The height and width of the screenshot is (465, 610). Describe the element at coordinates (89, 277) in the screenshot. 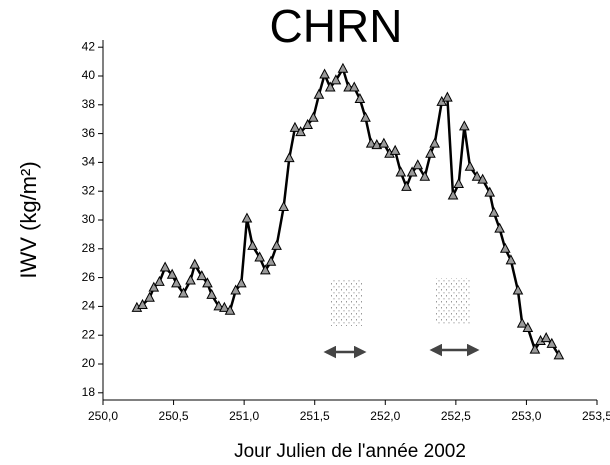

I see `y-tick-label: 26` at that location.